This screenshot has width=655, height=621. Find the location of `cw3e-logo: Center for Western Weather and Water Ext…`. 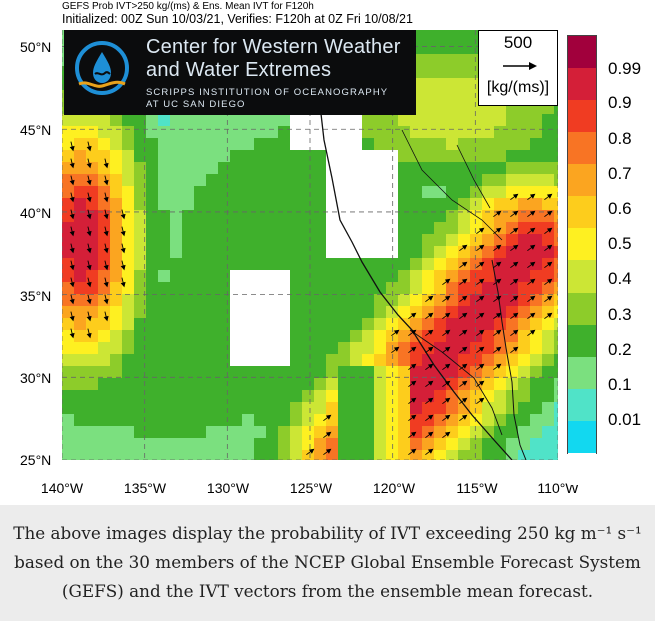

cw3e-logo: Center for Western Weather and Water Ext… is located at coordinates (240, 72).